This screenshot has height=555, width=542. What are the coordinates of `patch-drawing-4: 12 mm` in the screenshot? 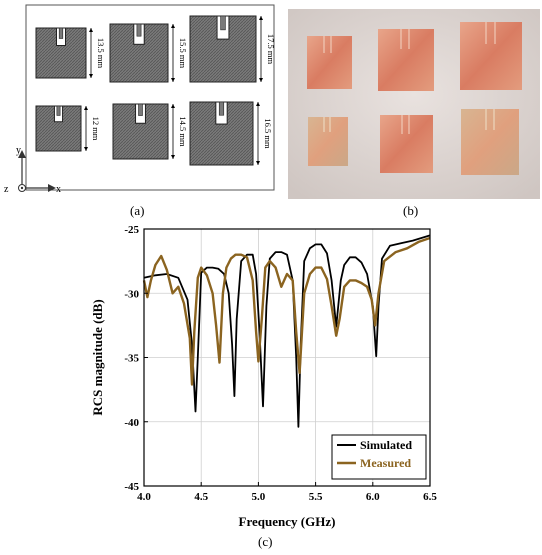 It's located at (68, 128).